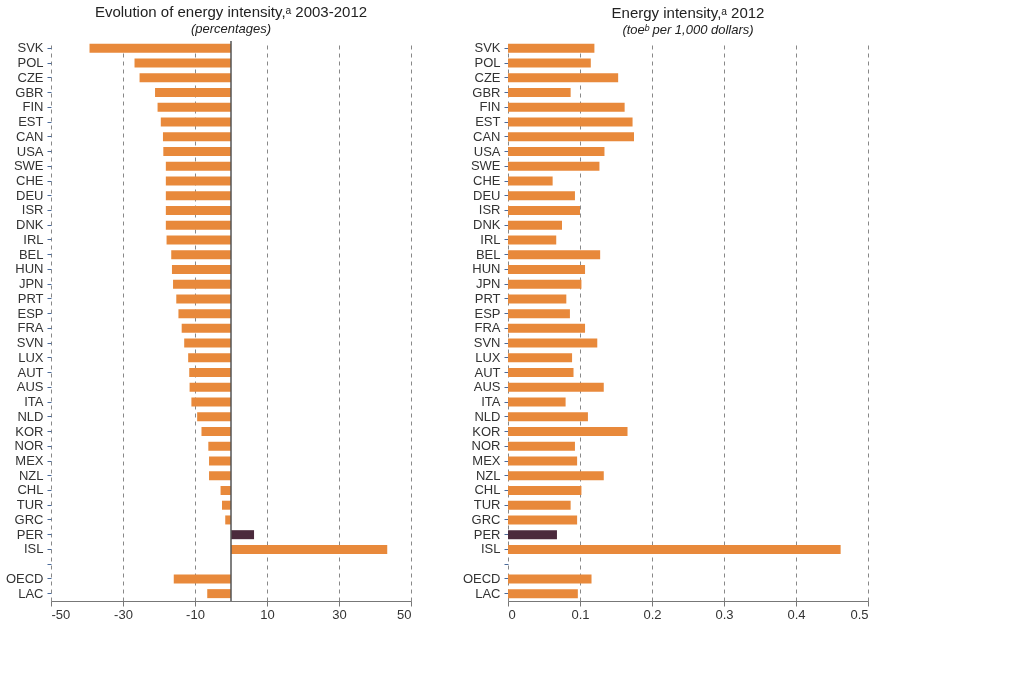 Image resolution: width=1028 pixels, height=680 pixels. I want to click on chart-title: Evolution of energy intensity,ᵃ 2003-2012, so click(231, 12).